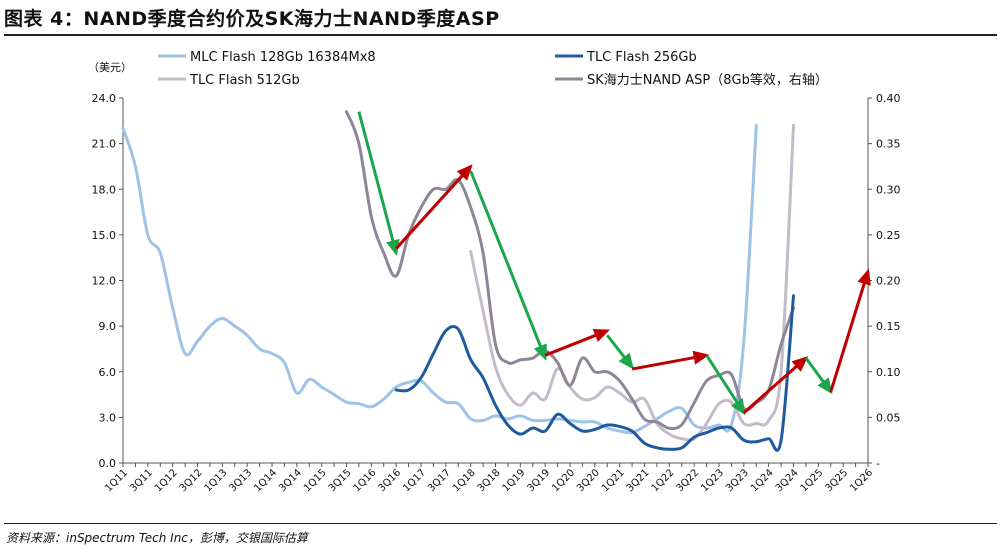 The height and width of the screenshot is (559, 1003). Describe the element at coordinates (283, 57) in the screenshot. I see `legend-label-0: MLC Flash 128Gb 16384Mx8` at that location.